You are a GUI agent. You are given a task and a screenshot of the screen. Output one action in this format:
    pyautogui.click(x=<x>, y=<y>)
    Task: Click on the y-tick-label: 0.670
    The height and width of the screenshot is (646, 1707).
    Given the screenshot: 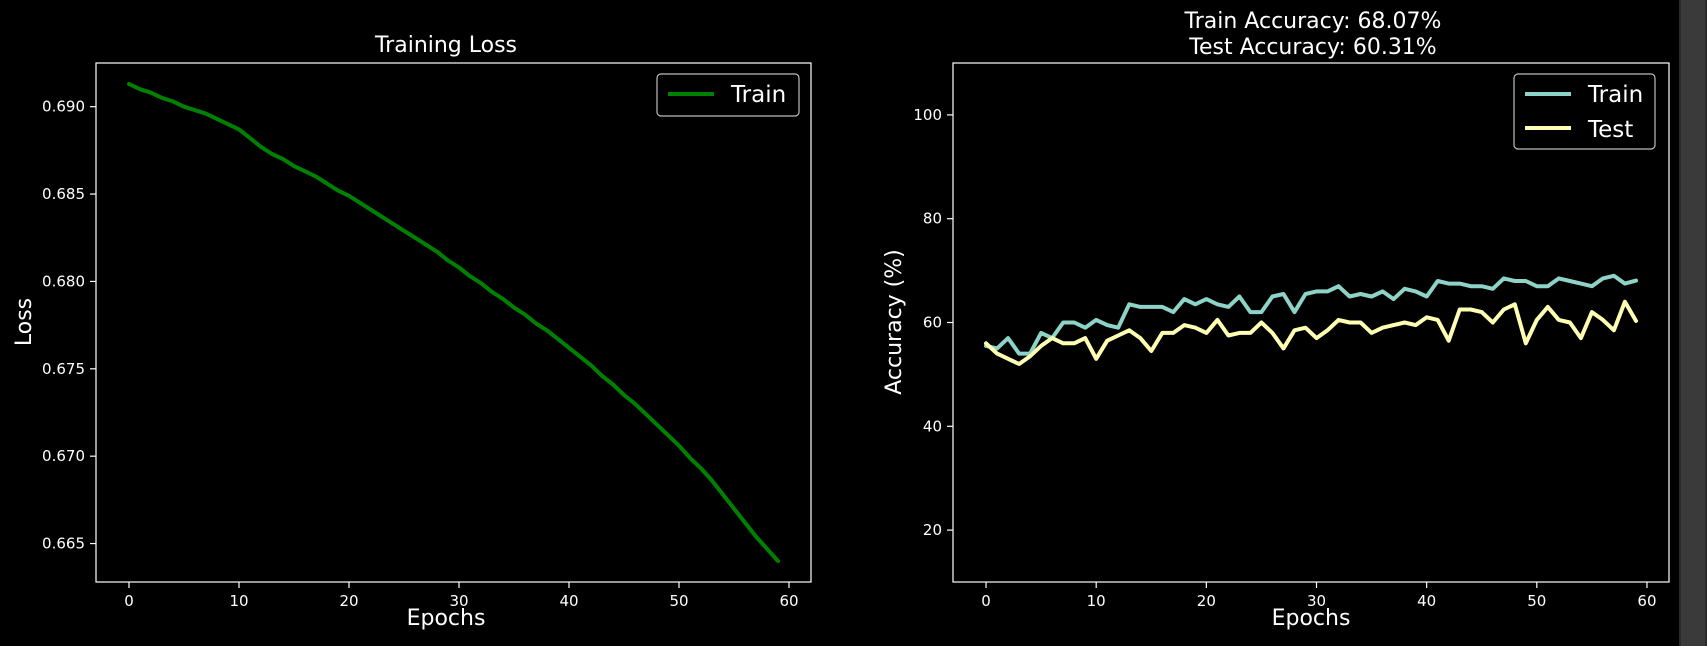 What is the action you would take?
    pyautogui.click(x=63, y=456)
    